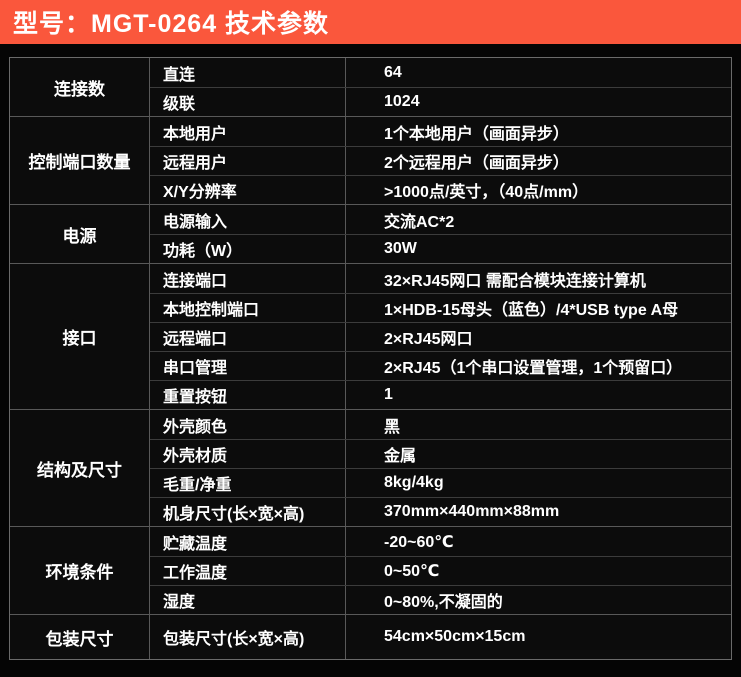 Image resolution: width=741 pixels, height=677 pixels. What do you see at coordinates (248, 308) in the screenshot?
I see `param-label: 本地控制端口` at bounding box center [248, 308].